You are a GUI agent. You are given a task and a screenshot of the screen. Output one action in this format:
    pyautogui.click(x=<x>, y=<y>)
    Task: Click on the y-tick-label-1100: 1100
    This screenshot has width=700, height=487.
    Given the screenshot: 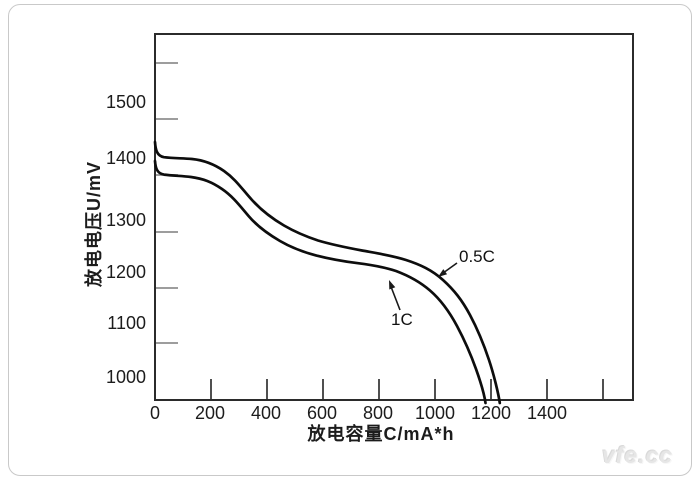 What is the action you would take?
    pyautogui.click(x=126, y=323)
    